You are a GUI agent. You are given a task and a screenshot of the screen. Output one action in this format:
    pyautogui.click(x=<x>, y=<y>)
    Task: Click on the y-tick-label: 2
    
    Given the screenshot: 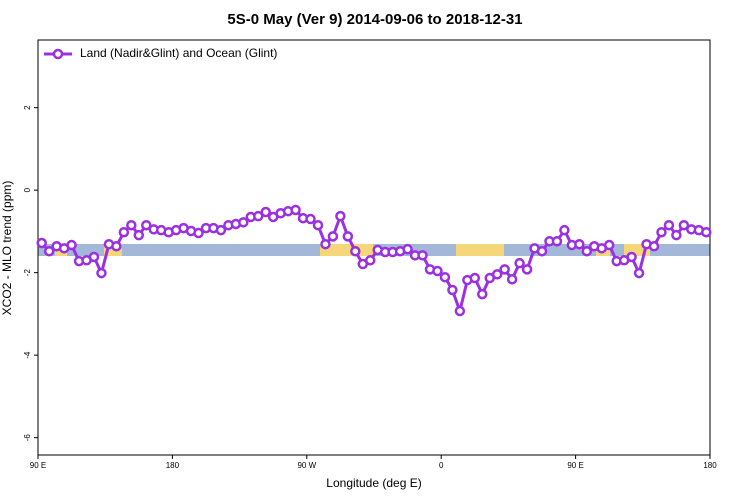 What is the action you would take?
    pyautogui.click(x=27, y=107)
    